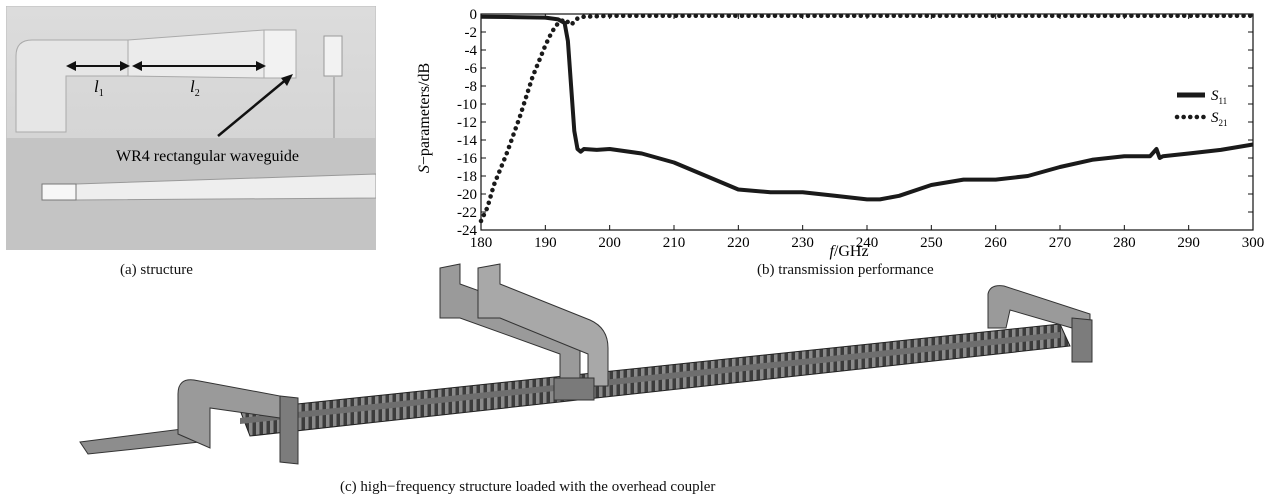  Describe the element at coordinates (467, 195) in the screenshot. I see `y-tick-label: -20` at that location.